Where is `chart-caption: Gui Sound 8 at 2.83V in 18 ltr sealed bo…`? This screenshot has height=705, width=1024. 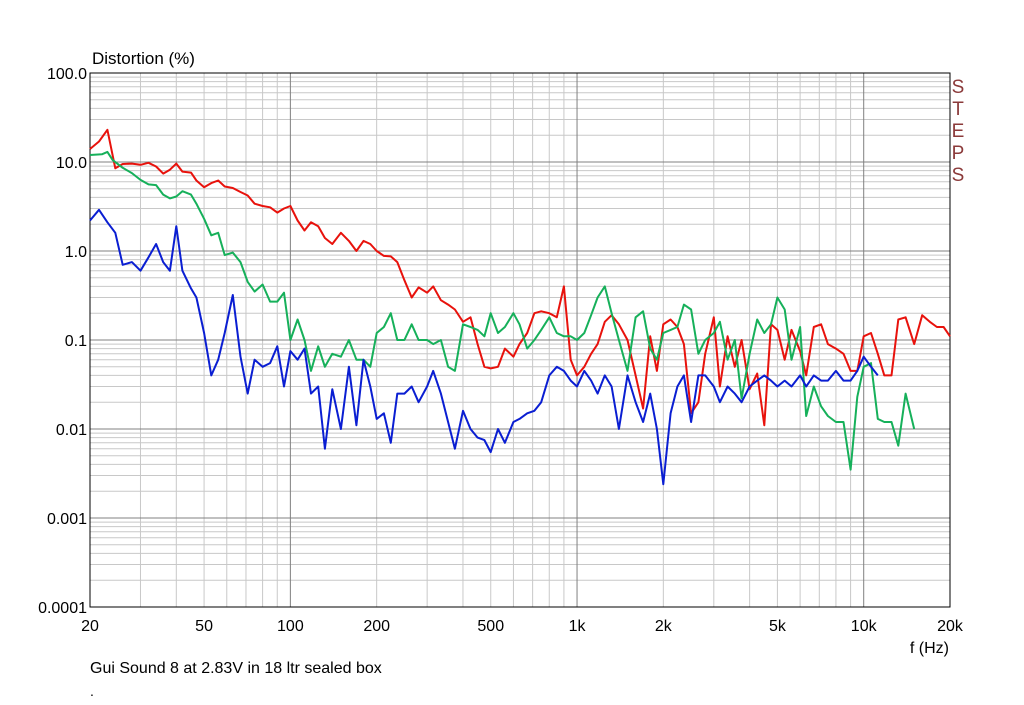 chart-caption: Gui Sound 8 at 2.83V in 18 ltr sealed bo… is located at coordinates (236, 668).